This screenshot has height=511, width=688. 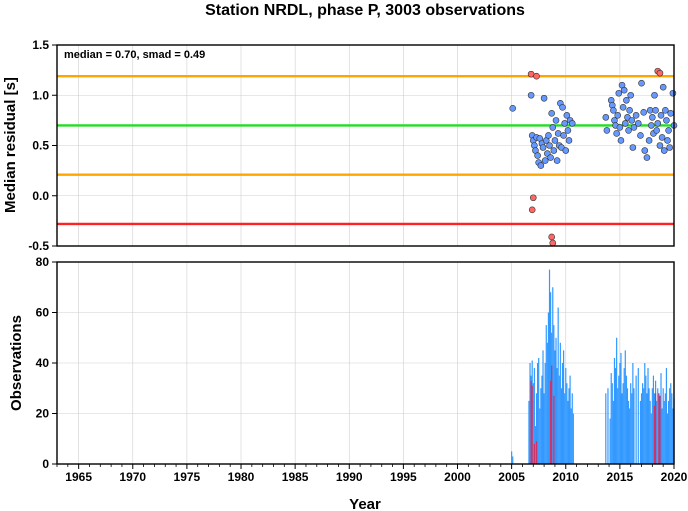 What do you see at coordinates (403, 477) in the screenshot?
I see `x-tick-label: 1995` at bounding box center [403, 477].